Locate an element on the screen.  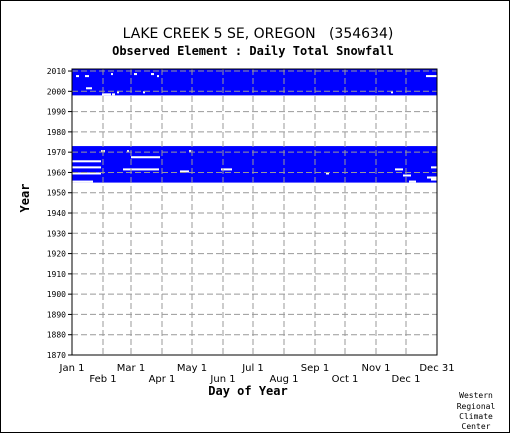
x-tick-label: Jan 1 is located at coordinates (72, 368).